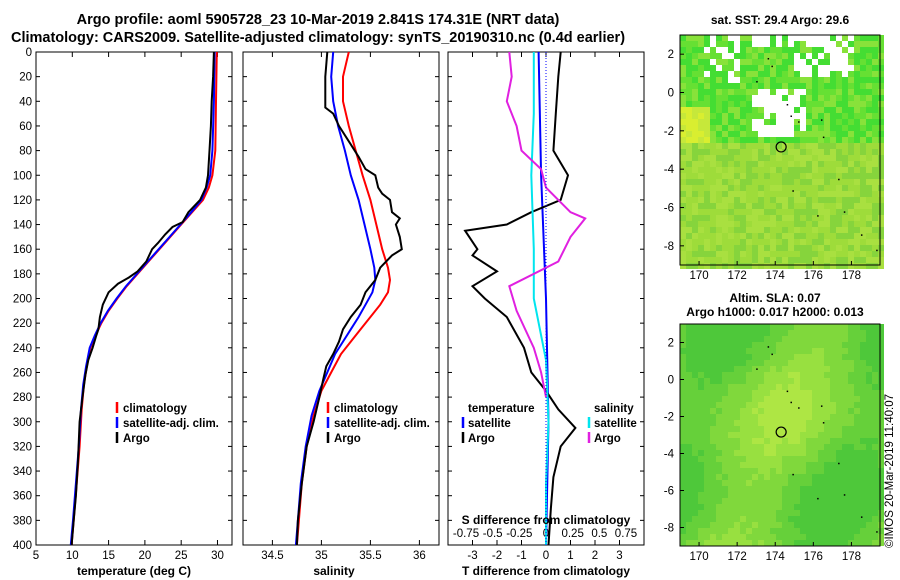  What do you see at coordinates (134, 571) in the screenshot?
I see `temperature-xlabel: temperature (deg C)` at bounding box center [134, 571].